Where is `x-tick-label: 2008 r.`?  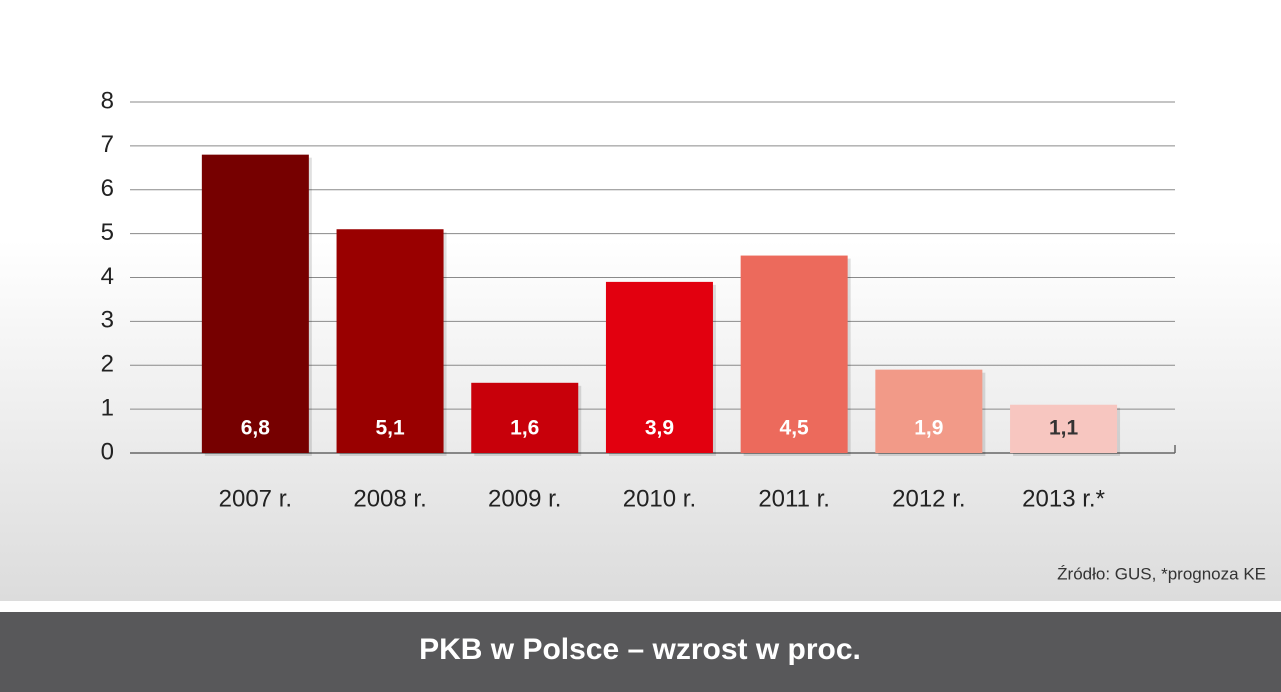 x-tick-label: 2008 r. is located at coordinates (389, 498).